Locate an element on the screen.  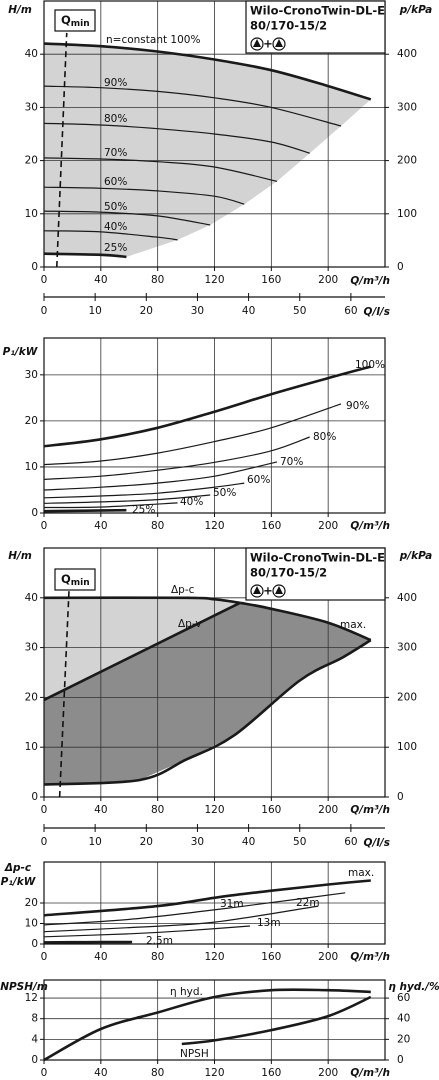
qmin-box is located at coordinates (75, 579).